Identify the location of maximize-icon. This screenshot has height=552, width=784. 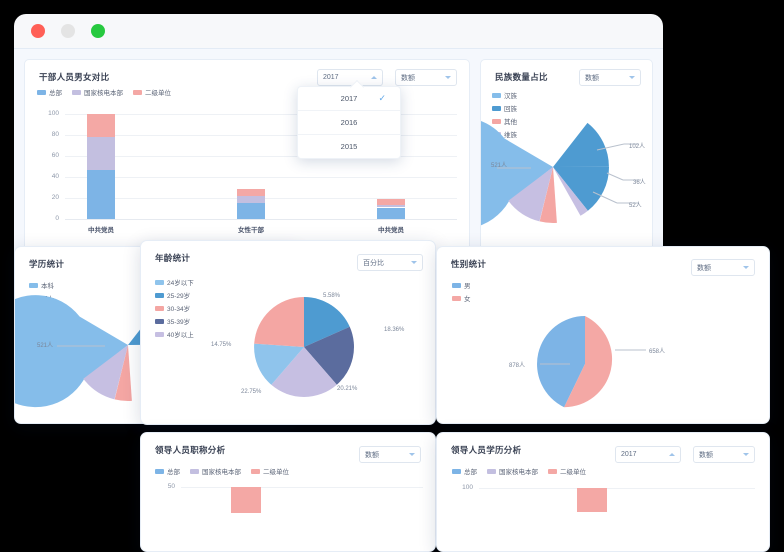
(98, 31).